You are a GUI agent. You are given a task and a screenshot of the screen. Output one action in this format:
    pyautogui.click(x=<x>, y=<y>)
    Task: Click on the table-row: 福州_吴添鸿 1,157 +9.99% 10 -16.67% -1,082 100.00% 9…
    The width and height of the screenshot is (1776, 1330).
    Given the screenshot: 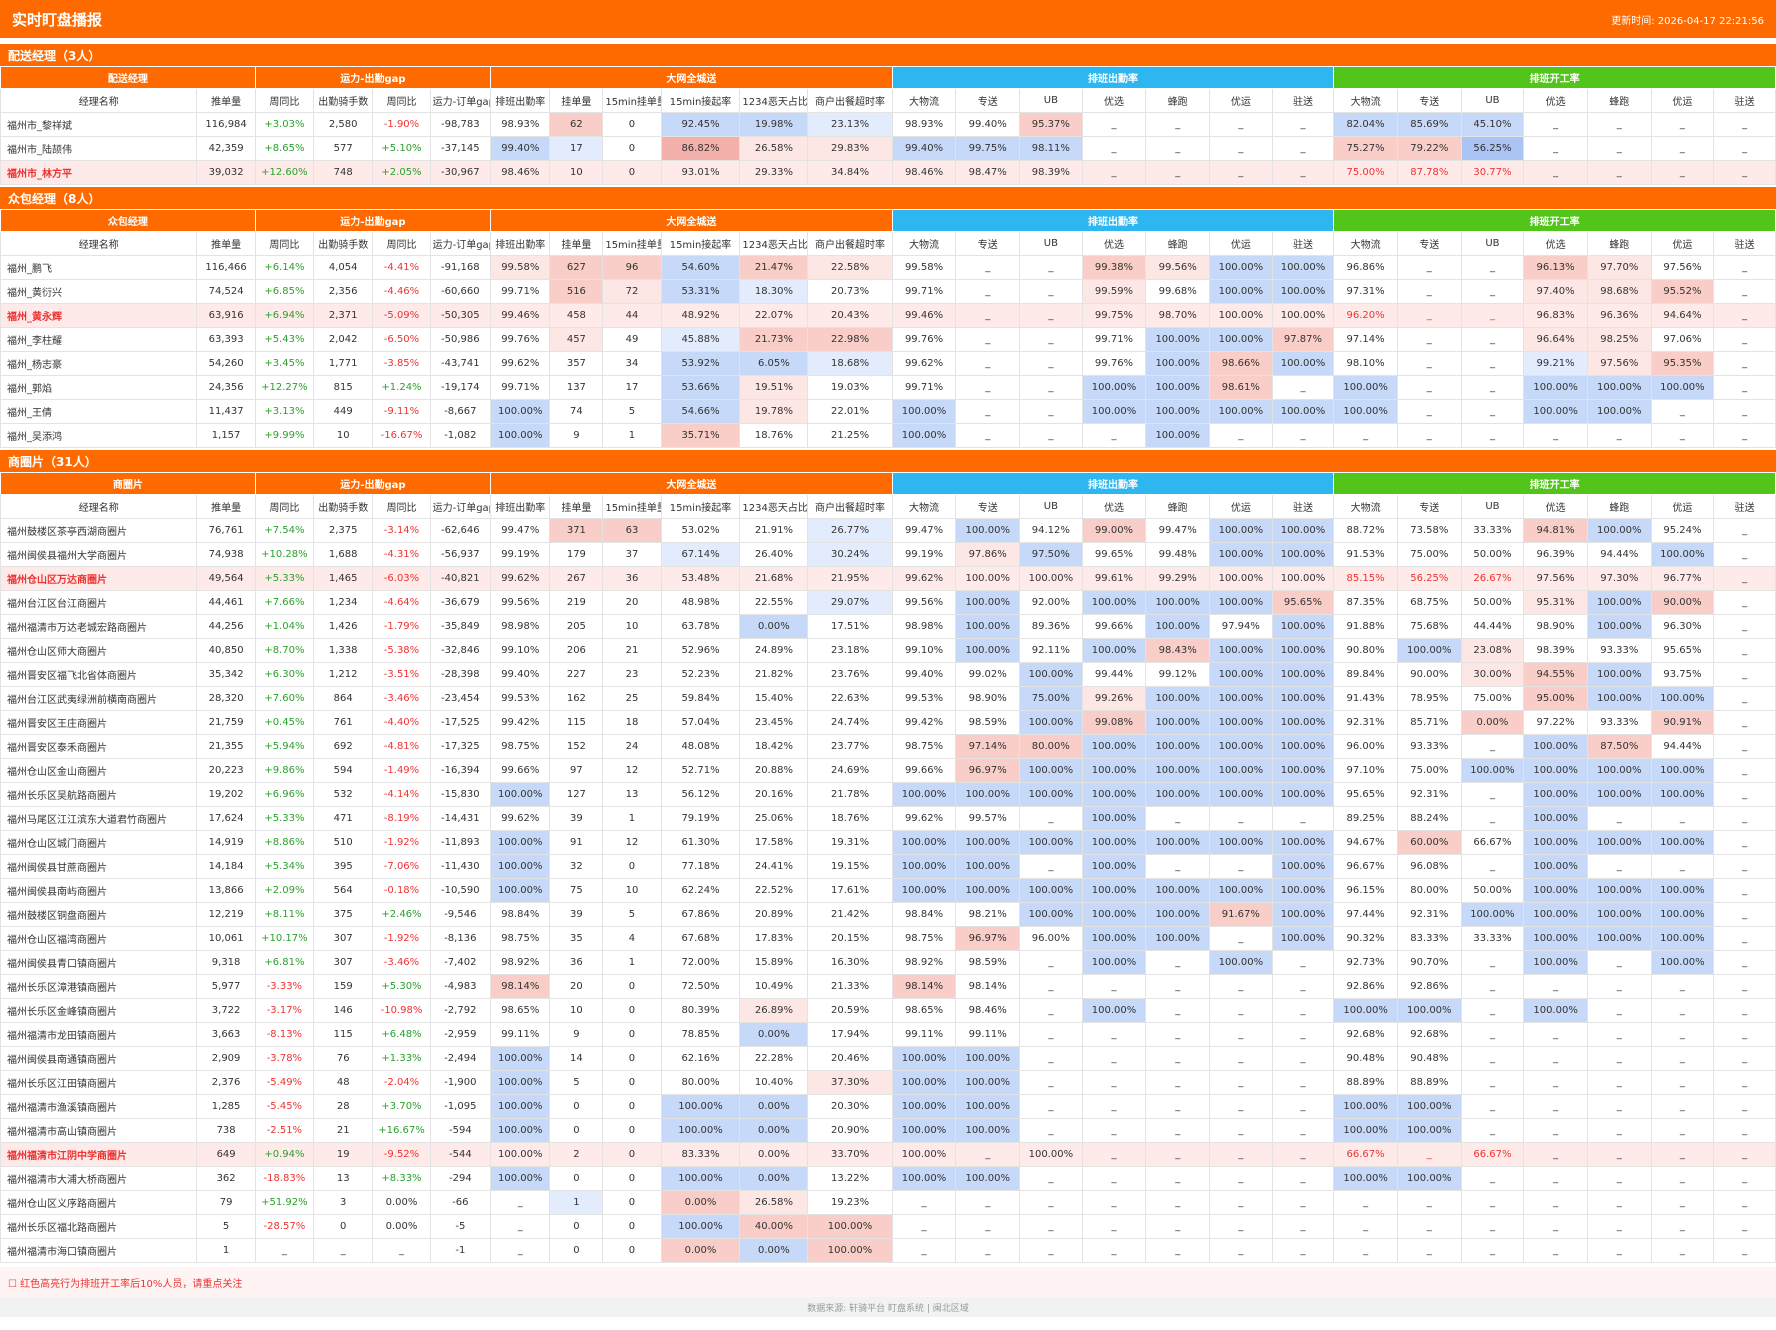 What is the action you would take?
    pyautogui.click(x=888, y=435)
    